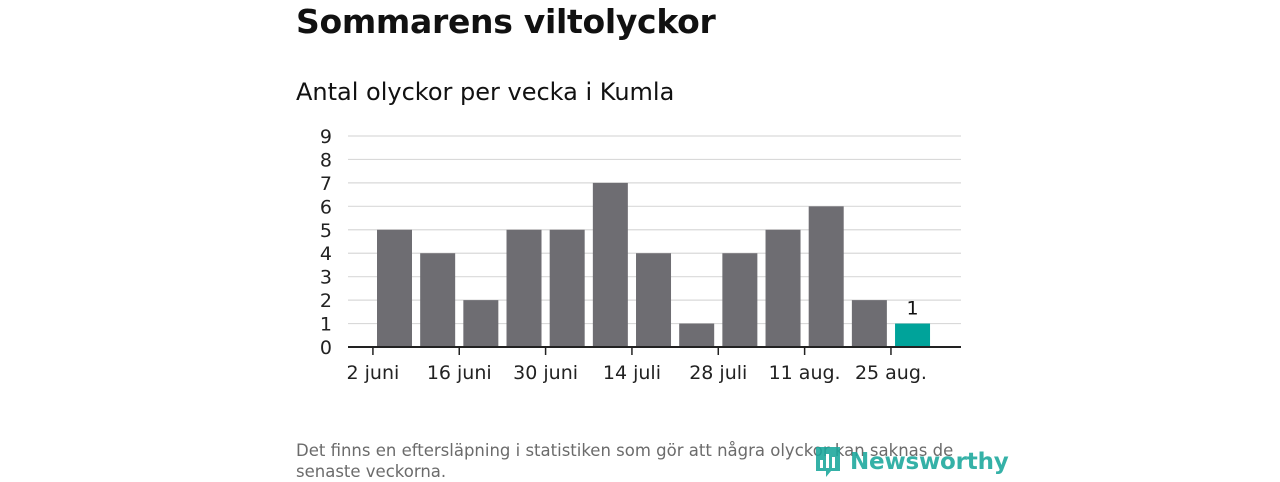 This screenshot has height=482, width=1280. What do you see at coordinates (459, 373) in the screenshot?
I see `x-tick-label: 16 juni` at bounding box center [459, 373].